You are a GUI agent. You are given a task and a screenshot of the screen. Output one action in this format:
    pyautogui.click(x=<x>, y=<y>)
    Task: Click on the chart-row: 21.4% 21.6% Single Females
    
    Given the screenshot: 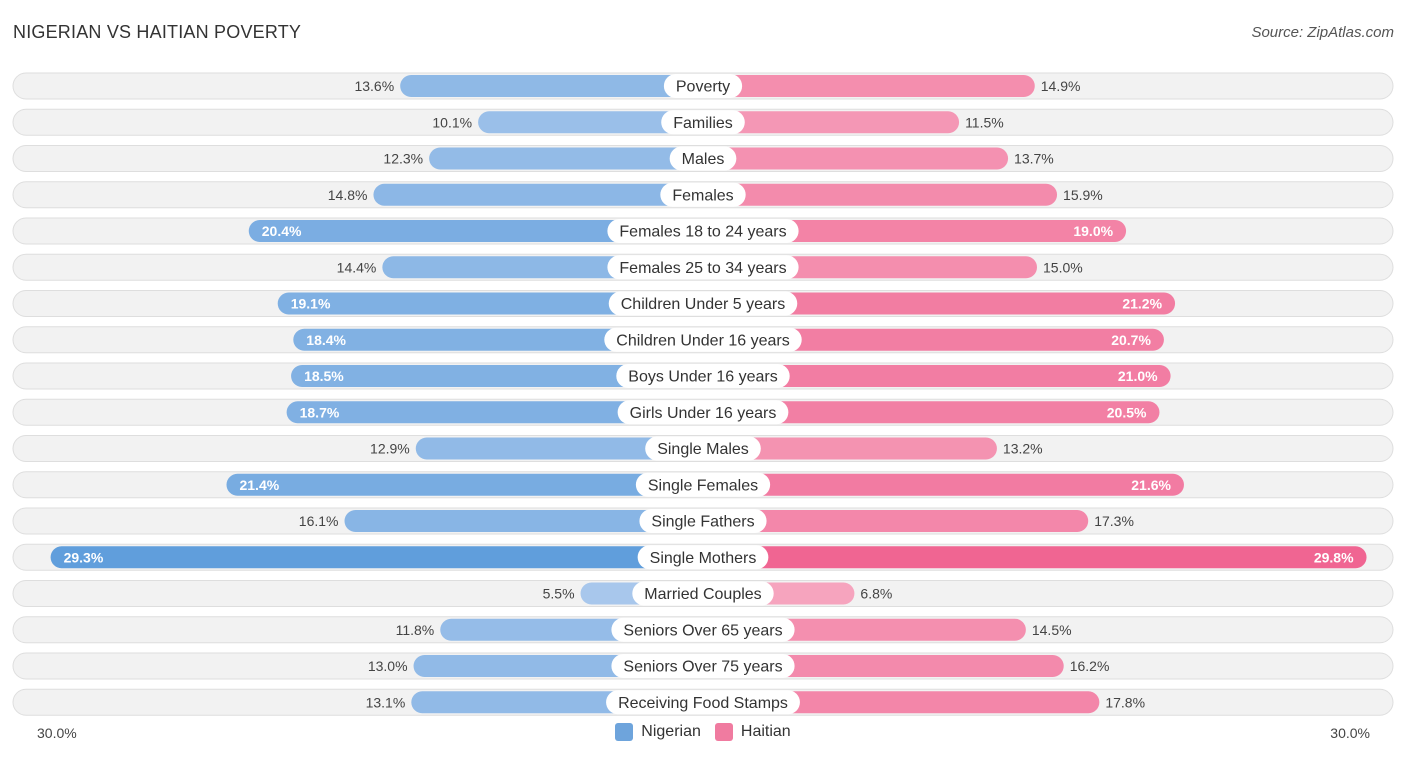 What is the action you would take?
    pyautogui.click(x=703, y=485)
    